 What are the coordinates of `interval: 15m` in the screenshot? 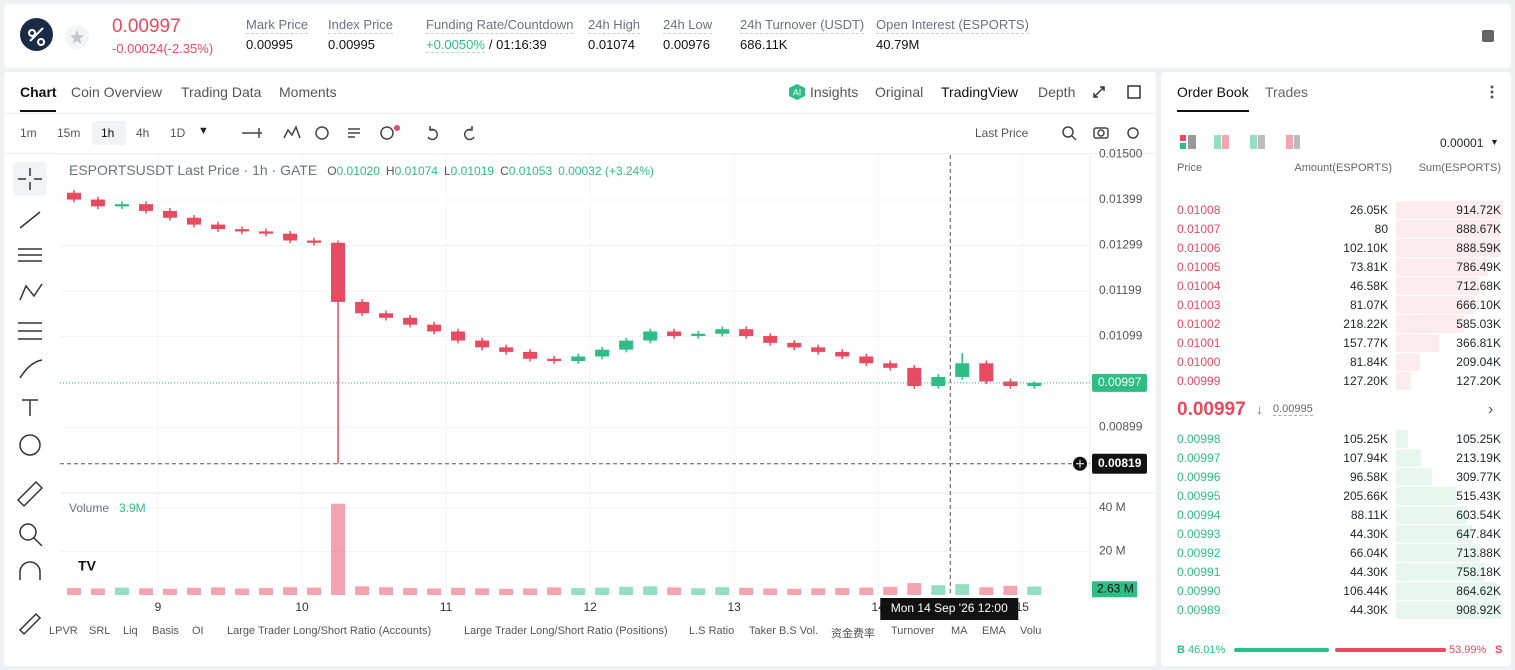 It's located at (69, 133).